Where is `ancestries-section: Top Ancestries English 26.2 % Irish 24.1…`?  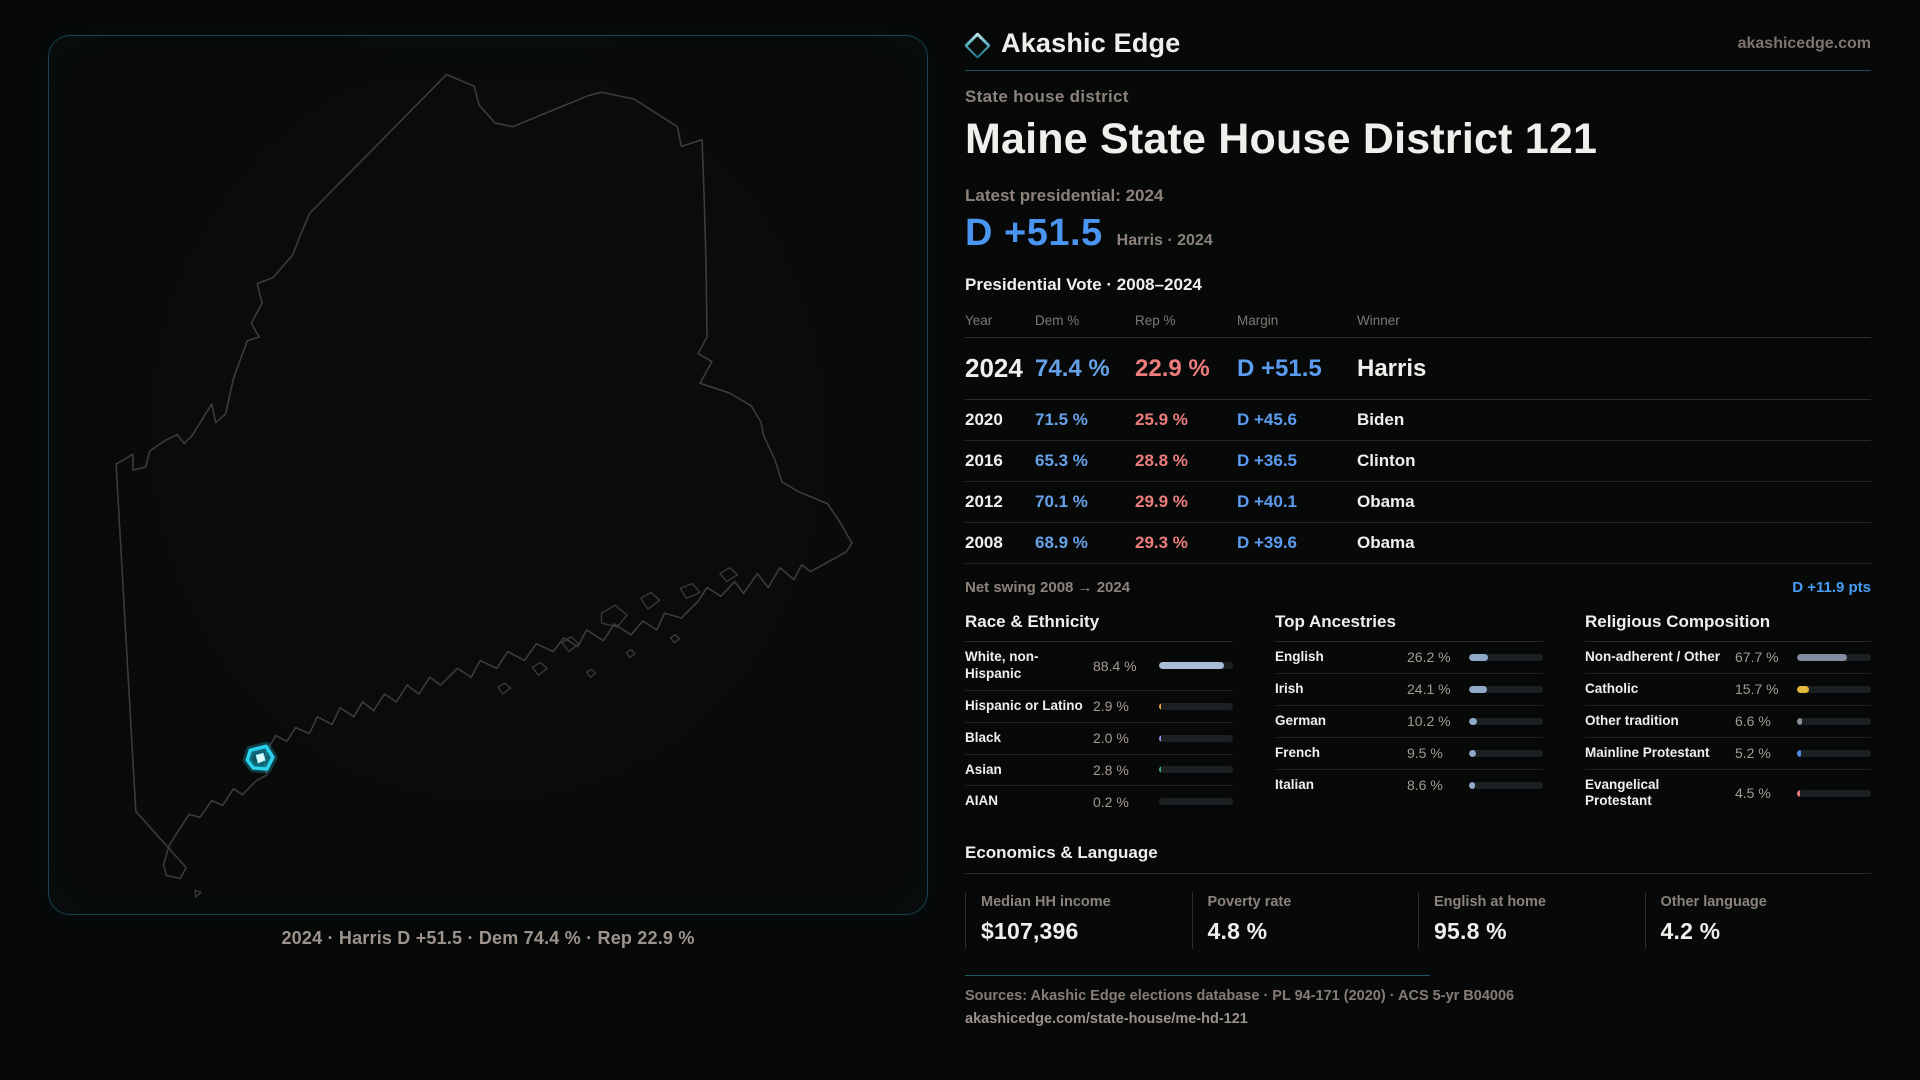 ancestries-section: Top Ancestries English 26.2 % Irish 24.1… is located at coordinates (1409, 714).